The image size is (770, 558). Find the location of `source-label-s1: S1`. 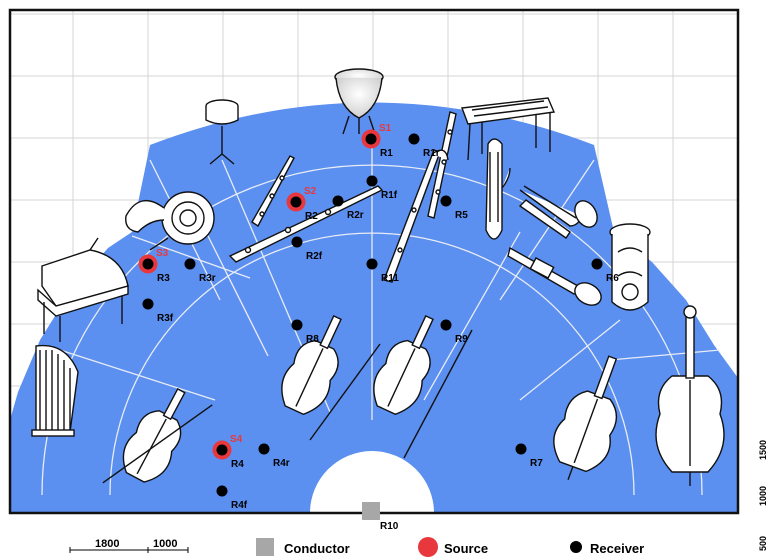

source-label-s1: S1 is located at coordinates (385, 128).